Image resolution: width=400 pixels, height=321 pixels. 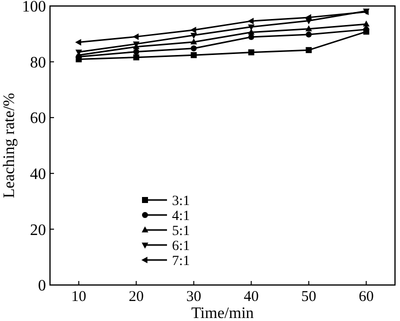 What do you see at coordinates (9, 145) in the screenshot?
I see `y-axis-title: Leaching rate/%` at bounding box center [9, 145].